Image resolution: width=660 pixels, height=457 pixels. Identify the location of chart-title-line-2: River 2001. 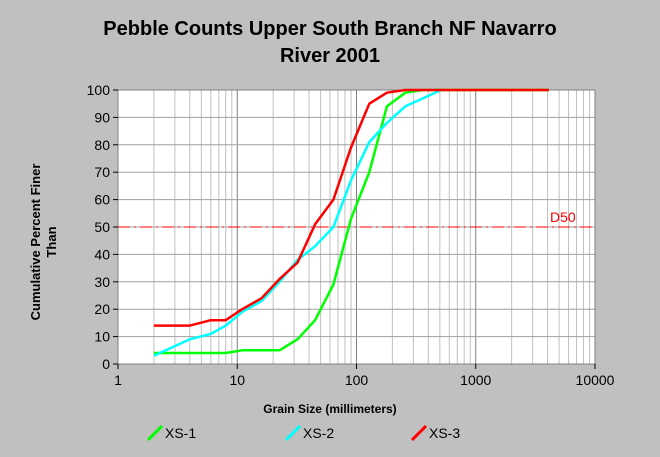
(330, 56).